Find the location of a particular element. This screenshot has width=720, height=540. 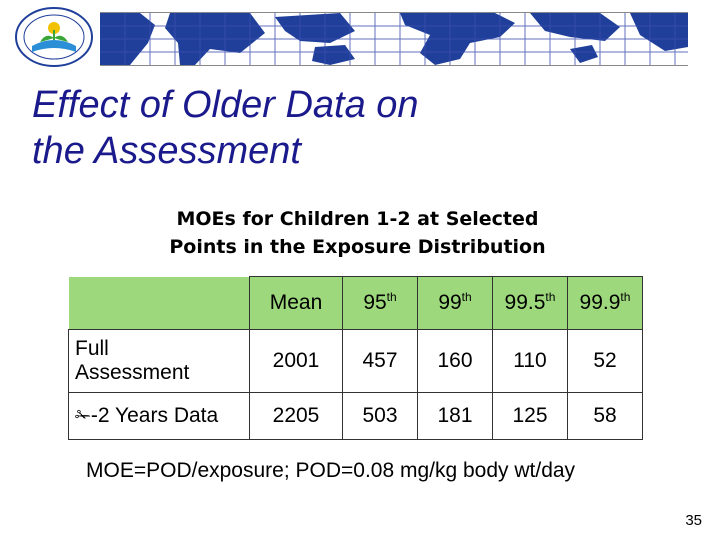

table-row-minus-2-years: ✁-2 Years Data 2205 503 181 125 58 is located at coordinates (355, 416).